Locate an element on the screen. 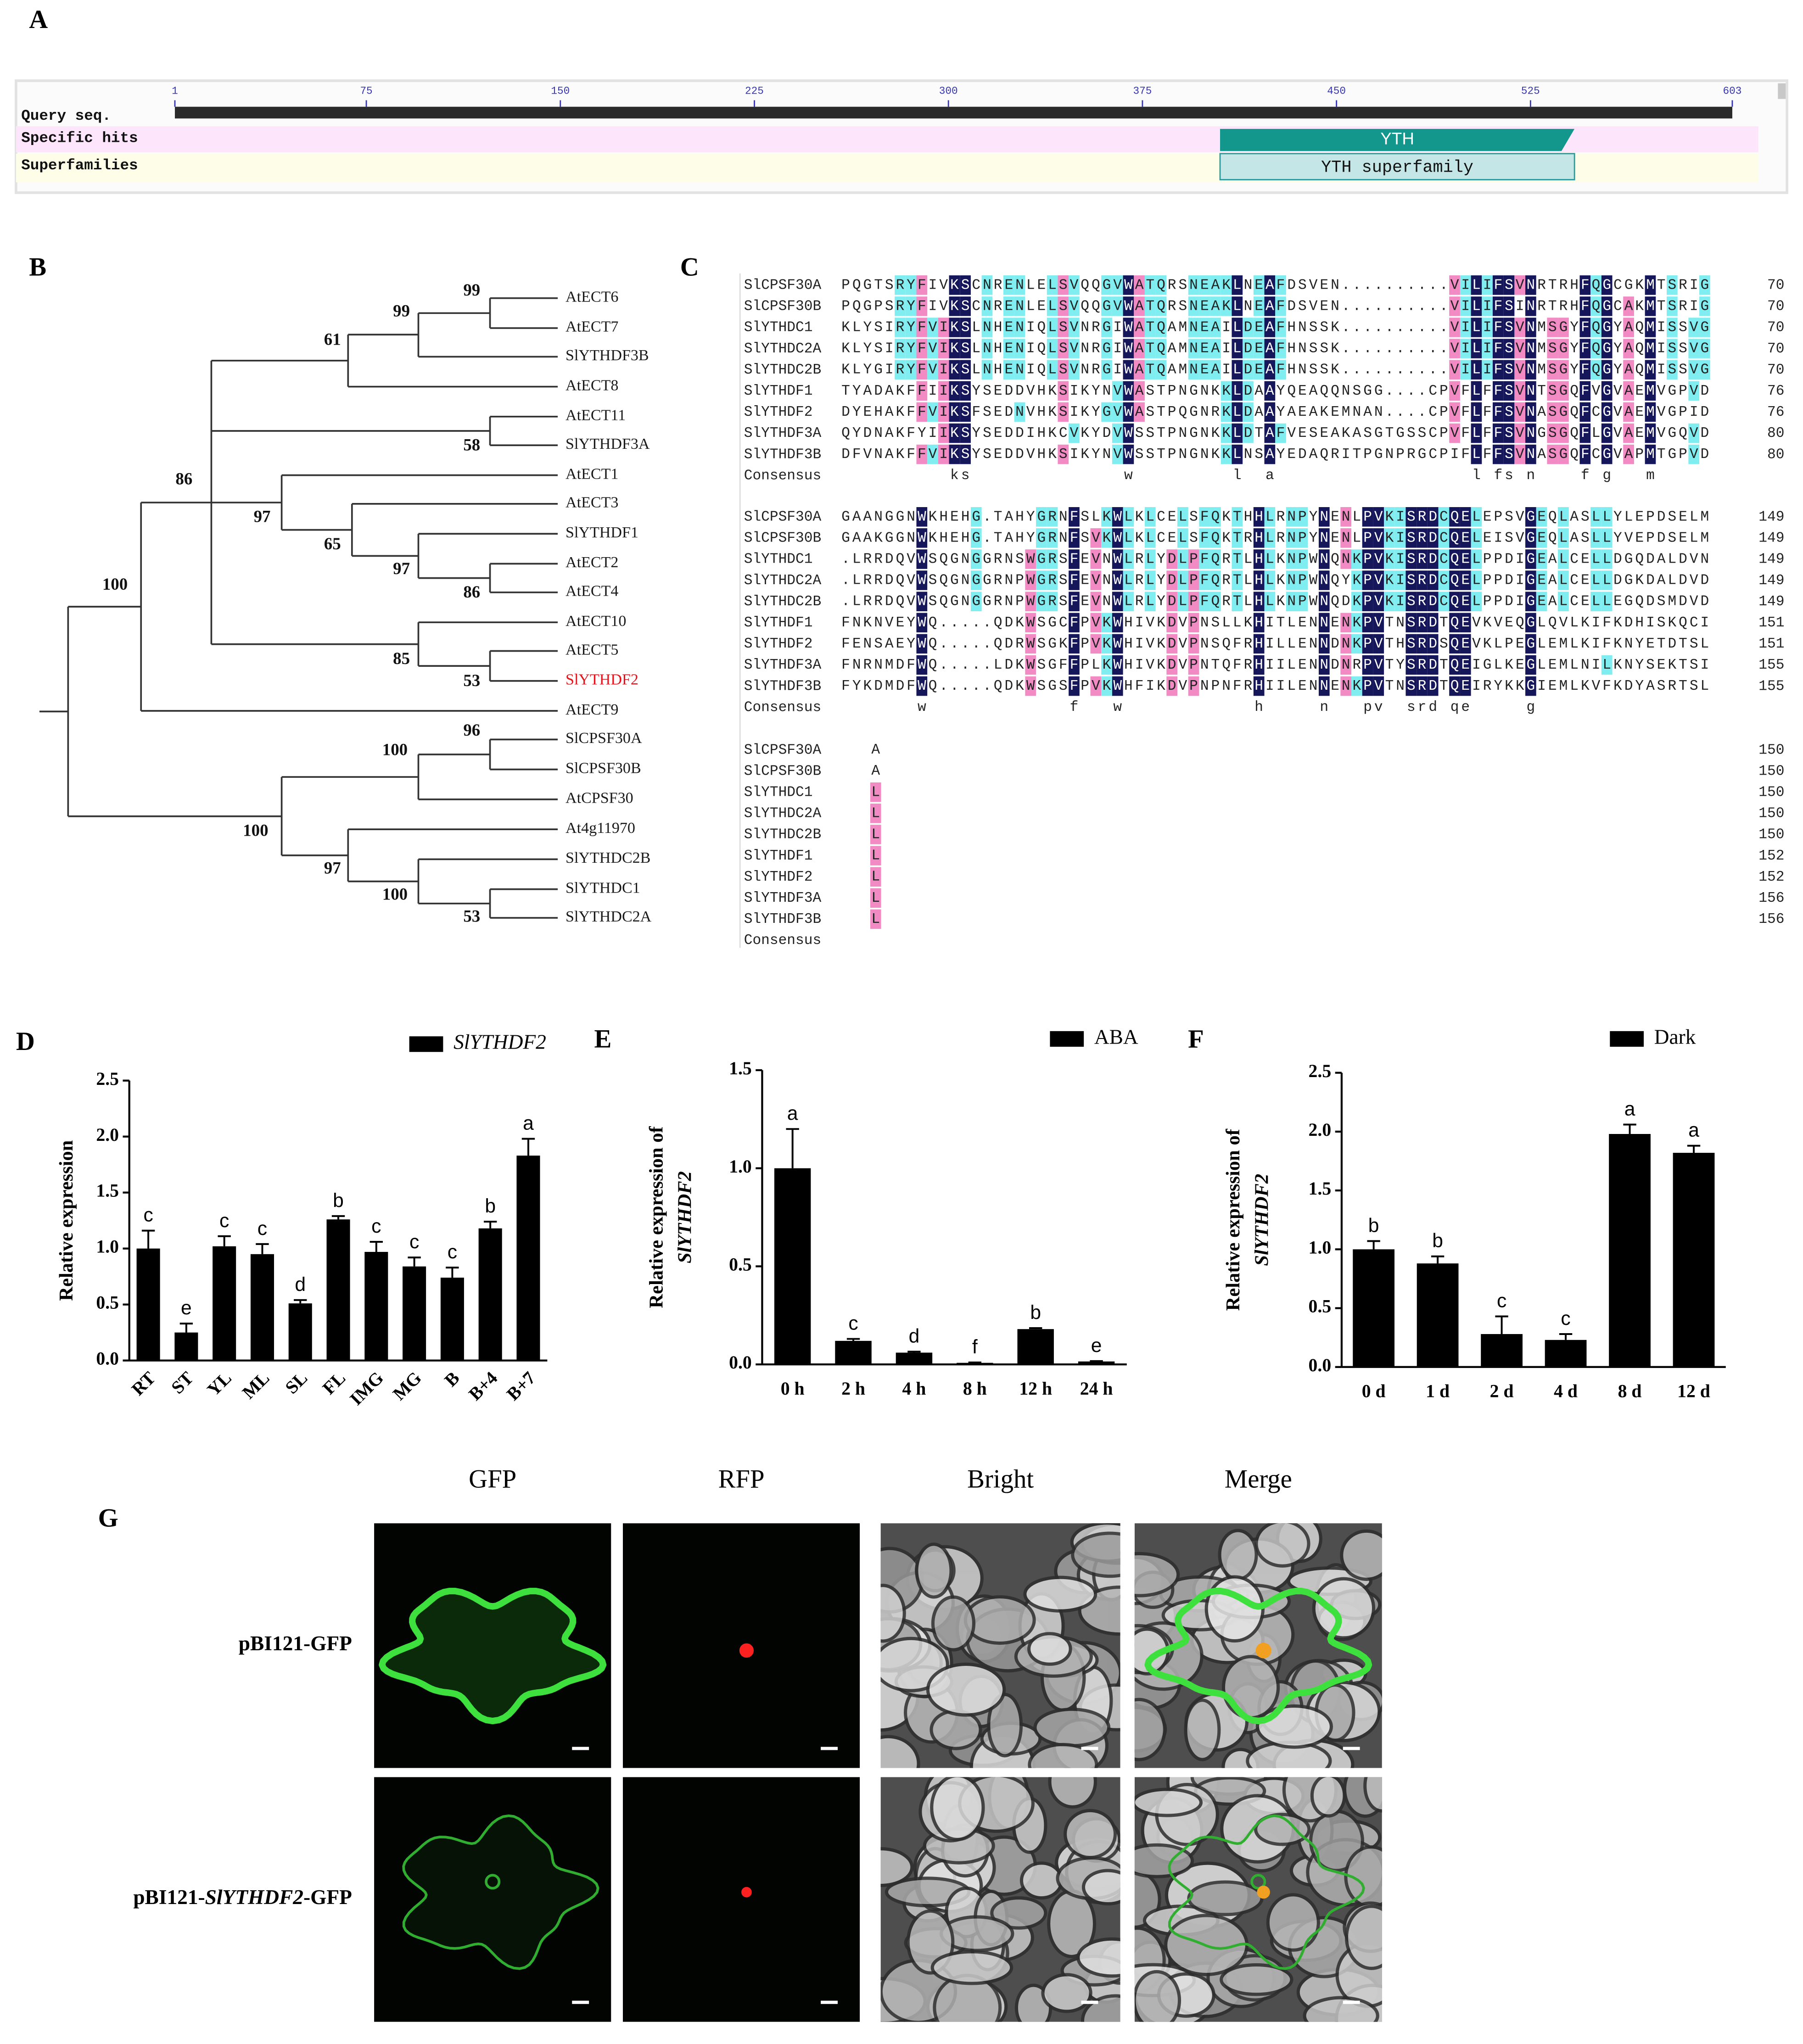  sequence-end: 152 is located at coordinates (1771, 856).